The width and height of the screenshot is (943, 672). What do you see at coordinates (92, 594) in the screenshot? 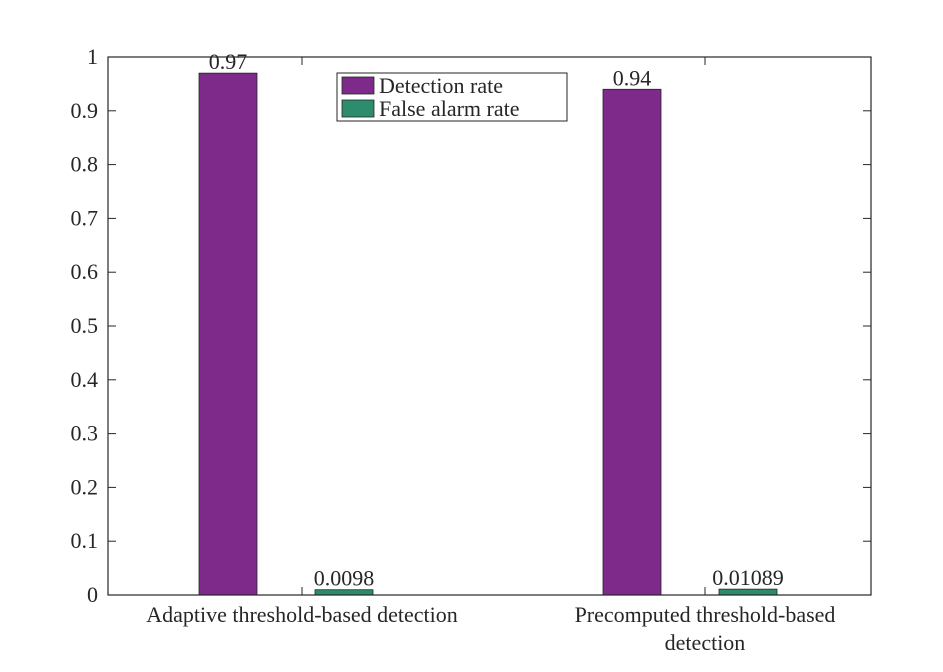
I see `y-tick-label-0: 0` at bounding box center [92, 594].